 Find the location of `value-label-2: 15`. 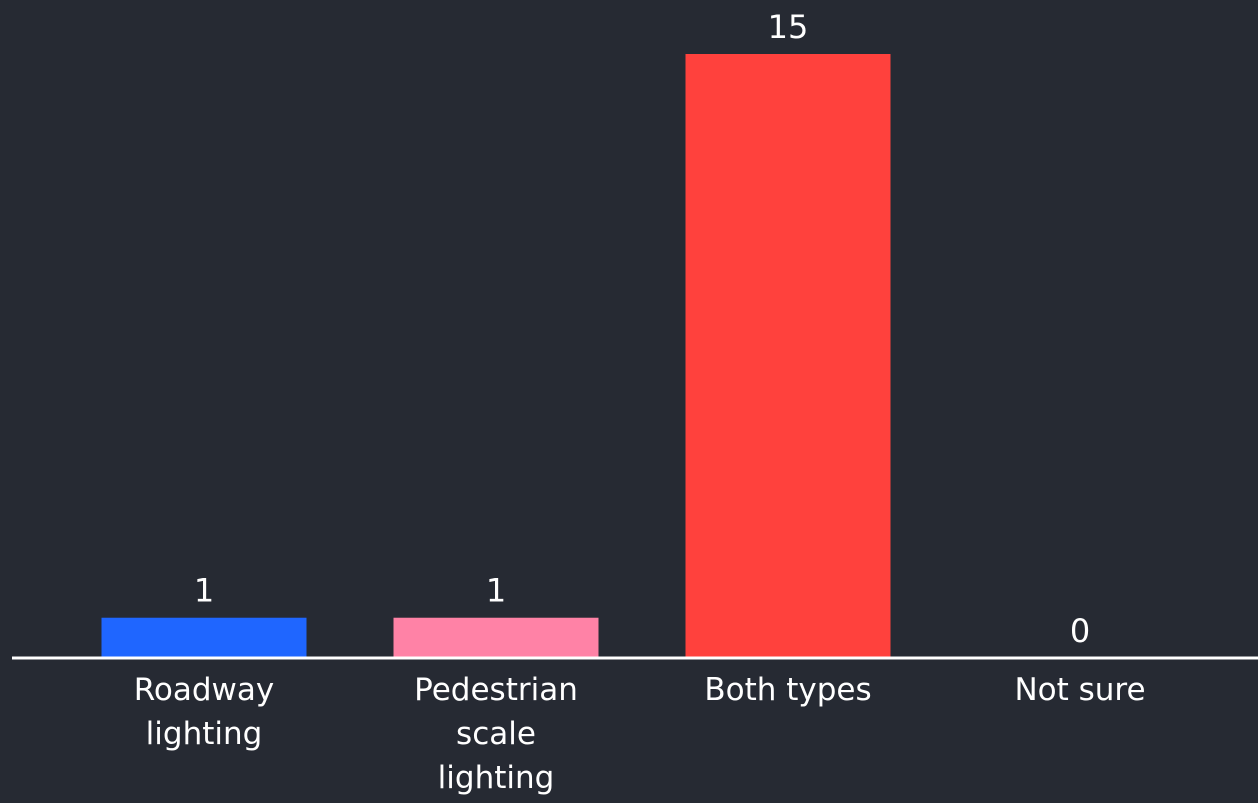

value-label-2: 15 is located at coordinates (788, 27).